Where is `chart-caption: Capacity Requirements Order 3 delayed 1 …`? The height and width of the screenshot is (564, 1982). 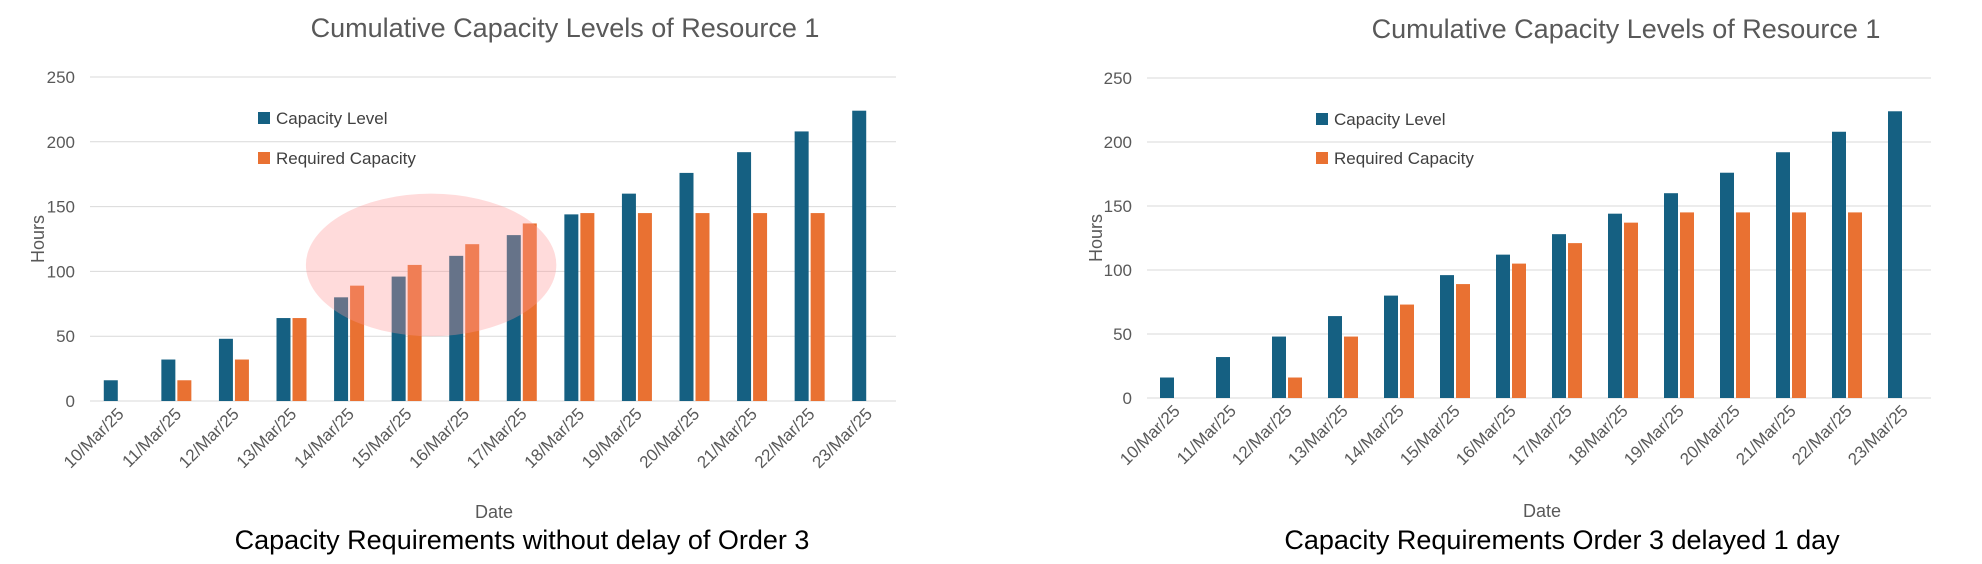 chart-caption: Capacity Requirements Order 3 delayed 1 … is located at coordinates (1562, 540).